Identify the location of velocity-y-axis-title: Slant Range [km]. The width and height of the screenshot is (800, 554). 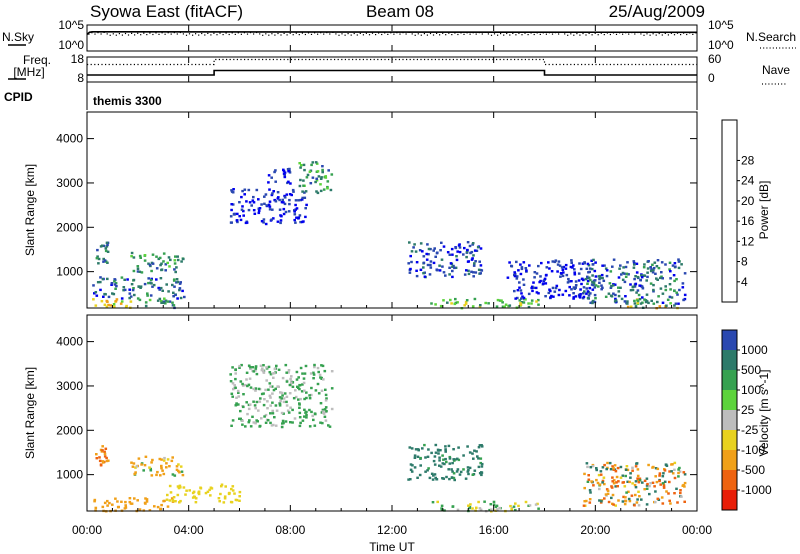
(30, 413).